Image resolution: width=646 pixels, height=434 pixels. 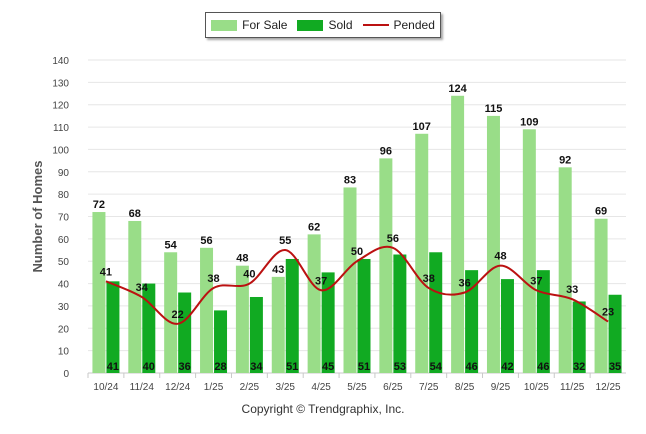 What do you see at coordinates (321, 281) in the screenshot?
I see `data-label-pended: 37` at bounding box center [321, 281].